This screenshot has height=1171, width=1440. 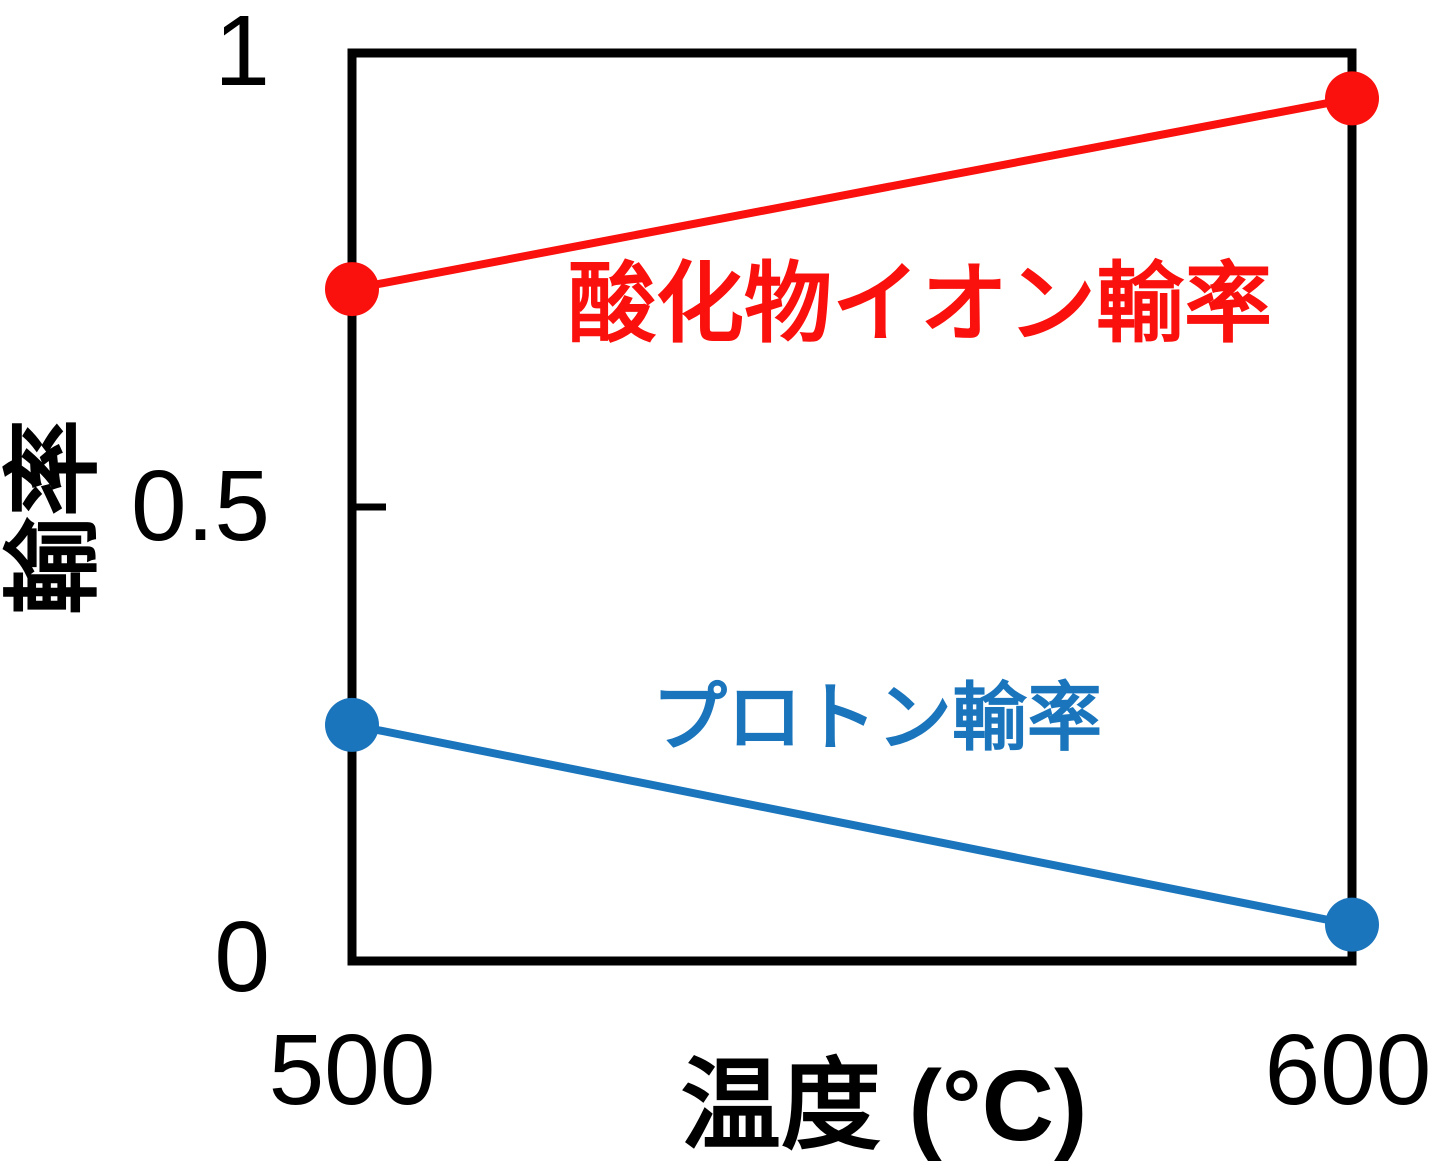 What do you see at coordinates (884, 1106) in the screenshot?
I see `x-axis-title: 温度 (°C)` at bounding box center [884, 1106].